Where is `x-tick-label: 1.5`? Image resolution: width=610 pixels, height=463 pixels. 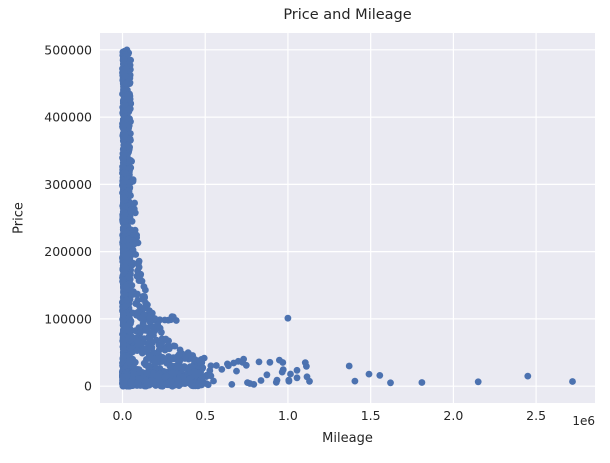 x-tick-label: 1.5 is located at coordinates (371, 415).